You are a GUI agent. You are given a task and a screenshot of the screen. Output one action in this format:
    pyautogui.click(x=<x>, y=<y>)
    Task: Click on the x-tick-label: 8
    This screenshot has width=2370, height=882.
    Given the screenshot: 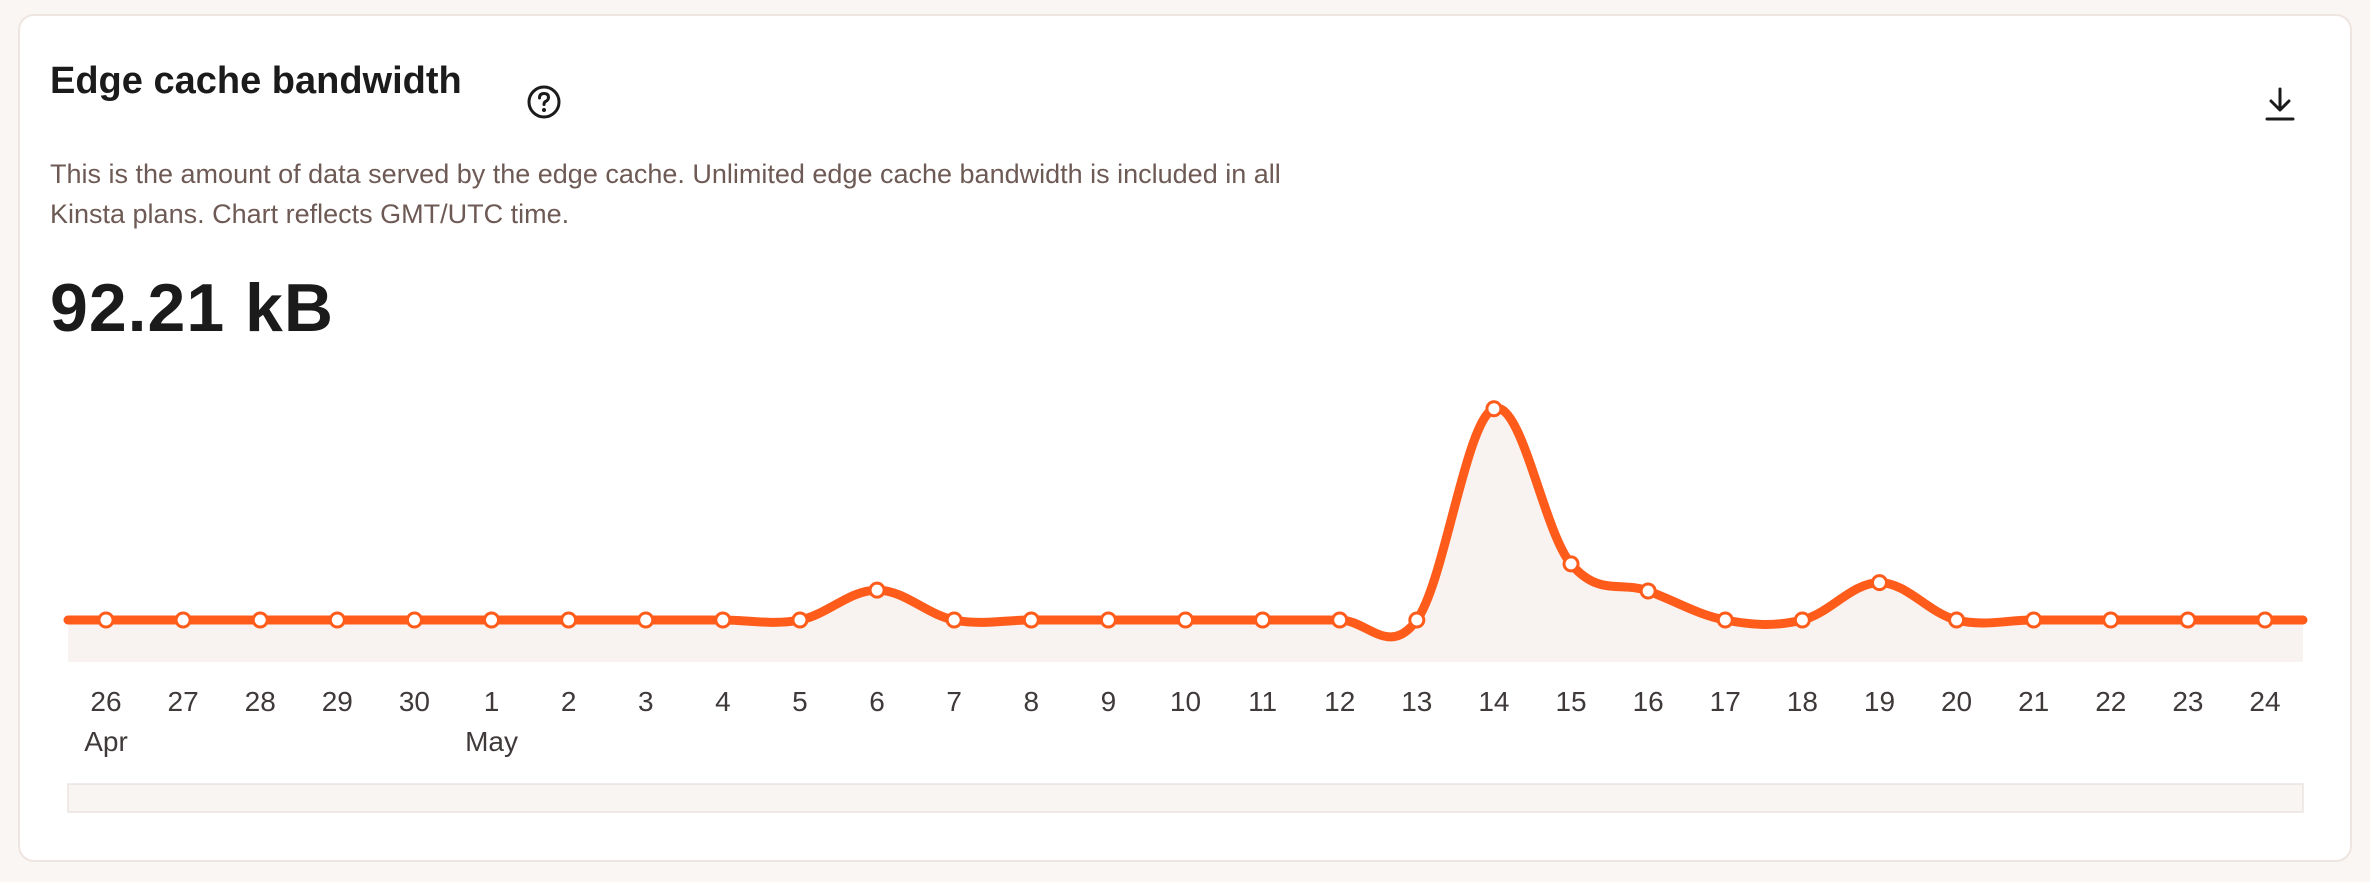 What is the action you would take?
    pyautogui.click(x=1031, y=701)
    